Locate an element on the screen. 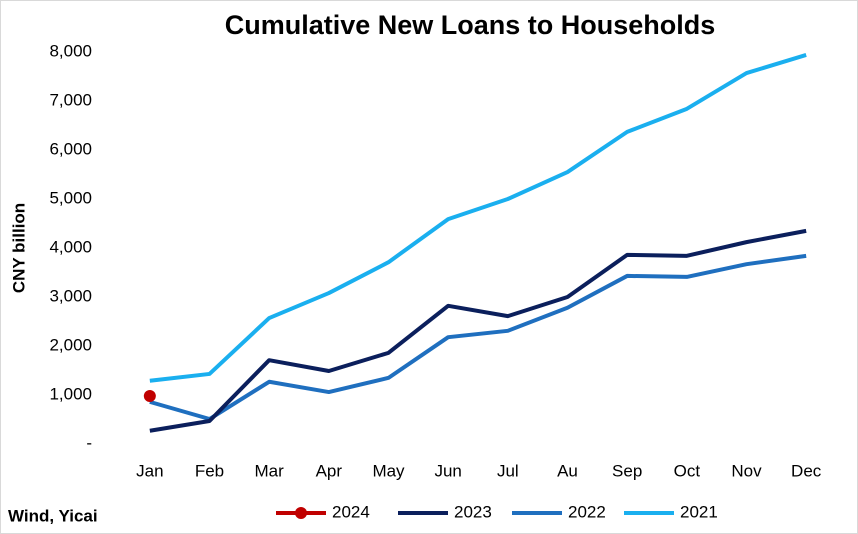 The height and width of the screenshot is (534, 858). y-tick-label: - is located at coordinates (89, 442).